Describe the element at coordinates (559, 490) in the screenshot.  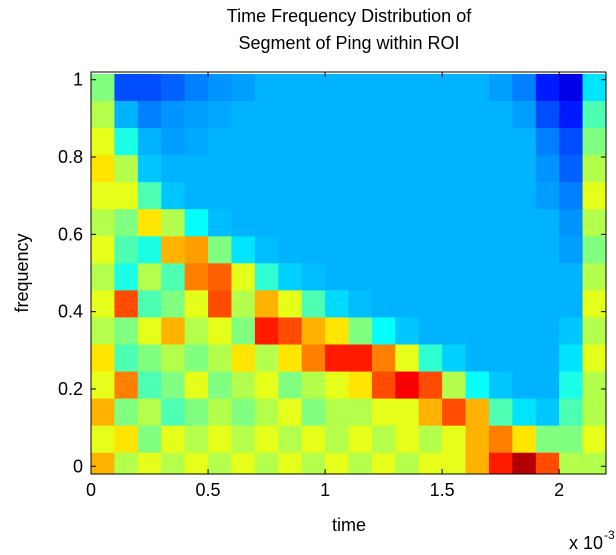
I see `x-tick-label: 2` at that location.